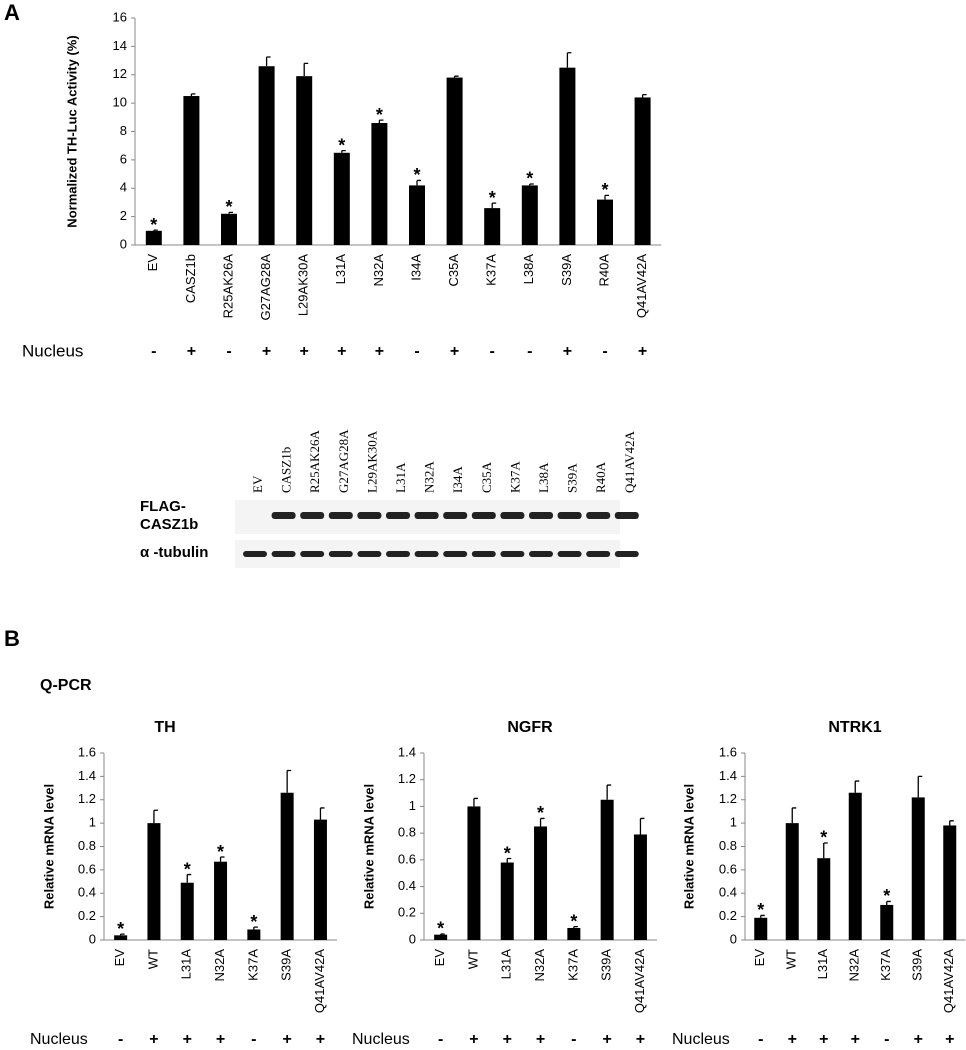 The width and height of the screenshot is (966, 1050). Describe the element at coordinates (407, 751) in the screenshot. I see `y-tick-label: 1.4` at that location.